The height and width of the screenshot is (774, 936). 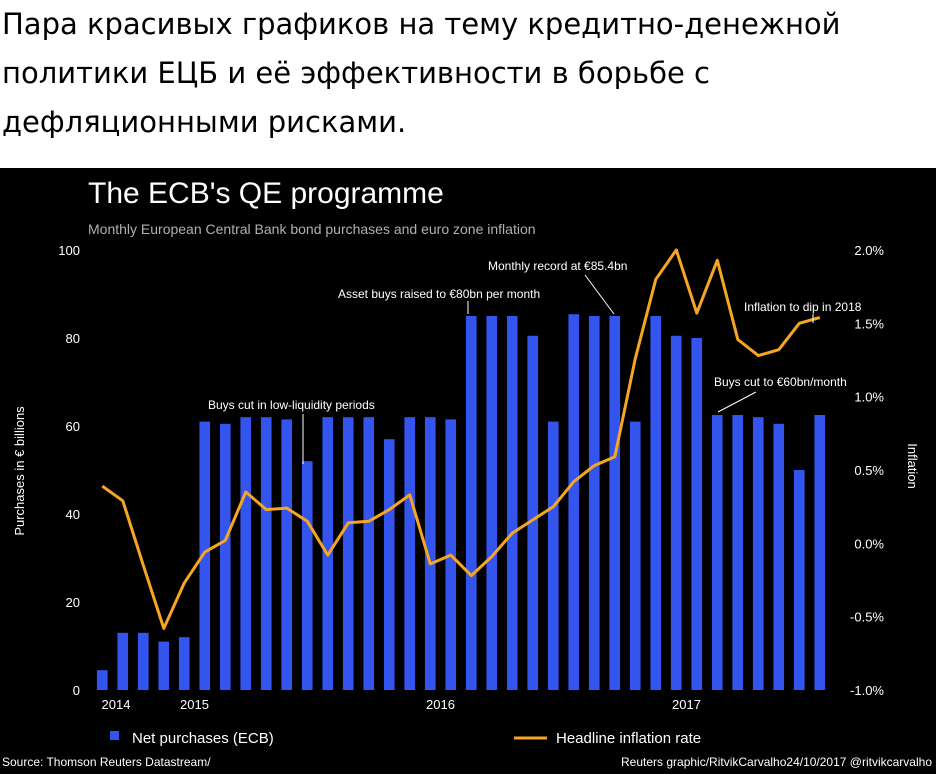 I want to click on y-left-tick-label: 60, so click(x=73, y=426).